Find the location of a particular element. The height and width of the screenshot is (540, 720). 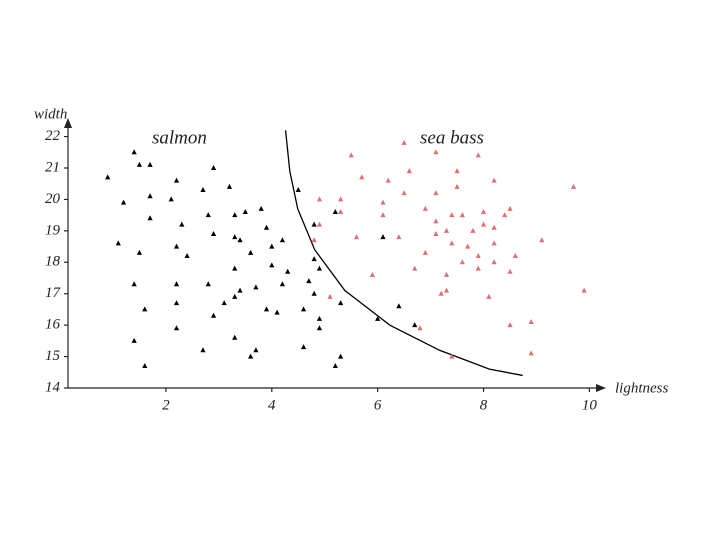

x-tick-label: 8 is located at coordinates (484, 405).